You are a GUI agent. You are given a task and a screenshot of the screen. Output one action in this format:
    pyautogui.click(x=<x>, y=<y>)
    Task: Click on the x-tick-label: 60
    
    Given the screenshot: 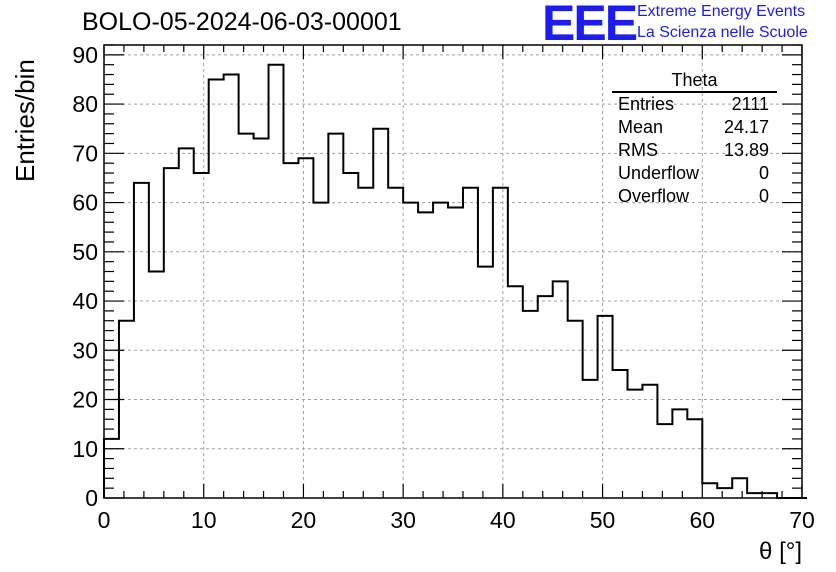 What is the action you would take?
    pyautogui.click(x=702, y=520)
    